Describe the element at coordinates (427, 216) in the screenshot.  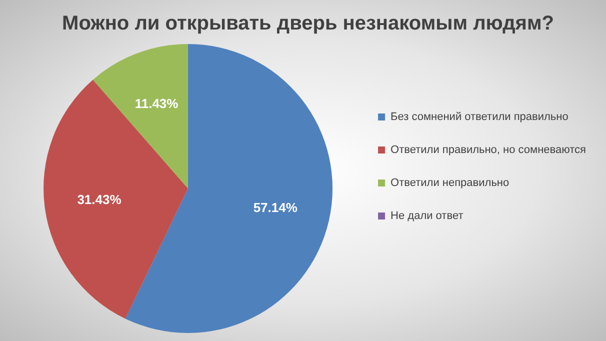
I see `legend-label: Не дали ответ` at that location.